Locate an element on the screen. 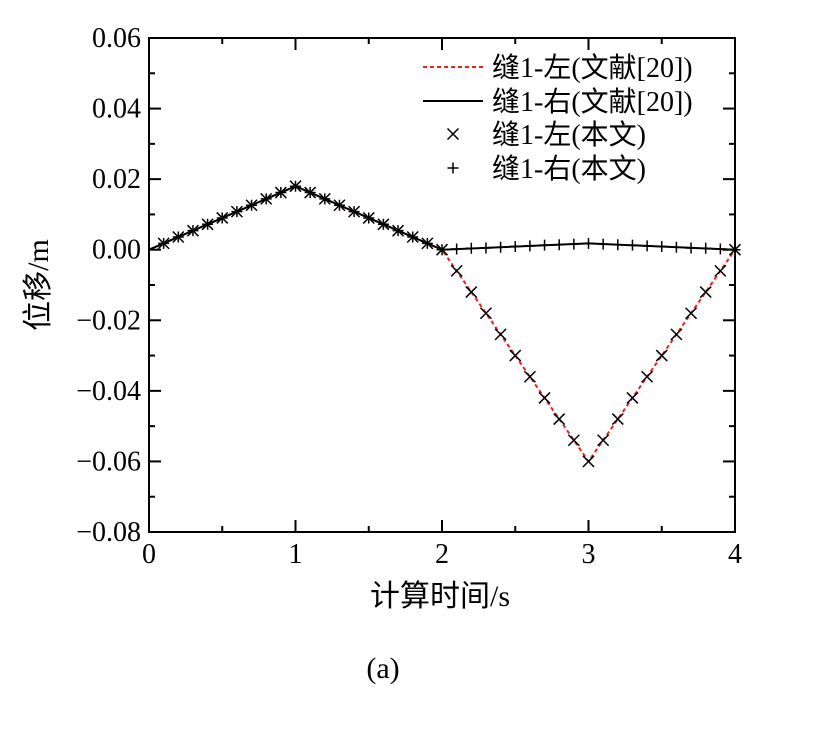 Image resolution: width=827 pixels, height=732 pixels. x-axis-title: 计算时间/s is located at coordinates (440, 596).